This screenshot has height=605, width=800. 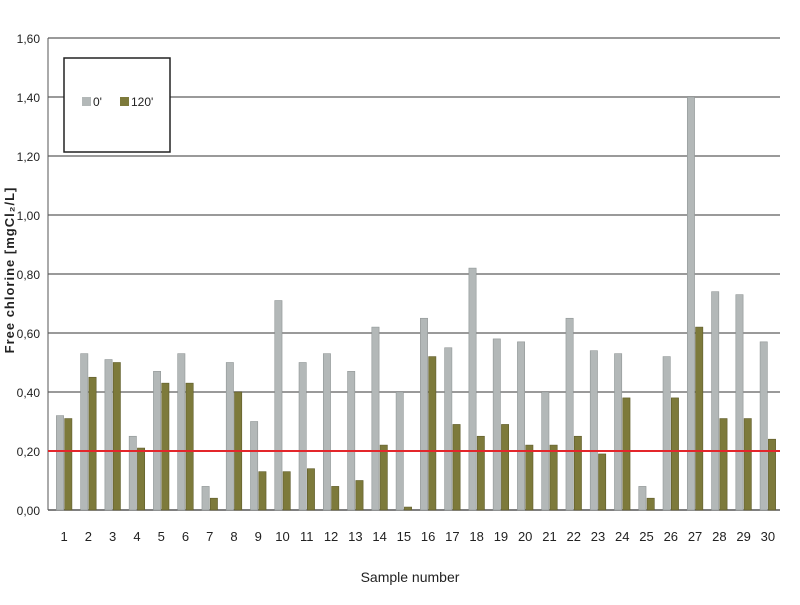 I want to click on x-tick-label: 28, so click(x=719, y=536).